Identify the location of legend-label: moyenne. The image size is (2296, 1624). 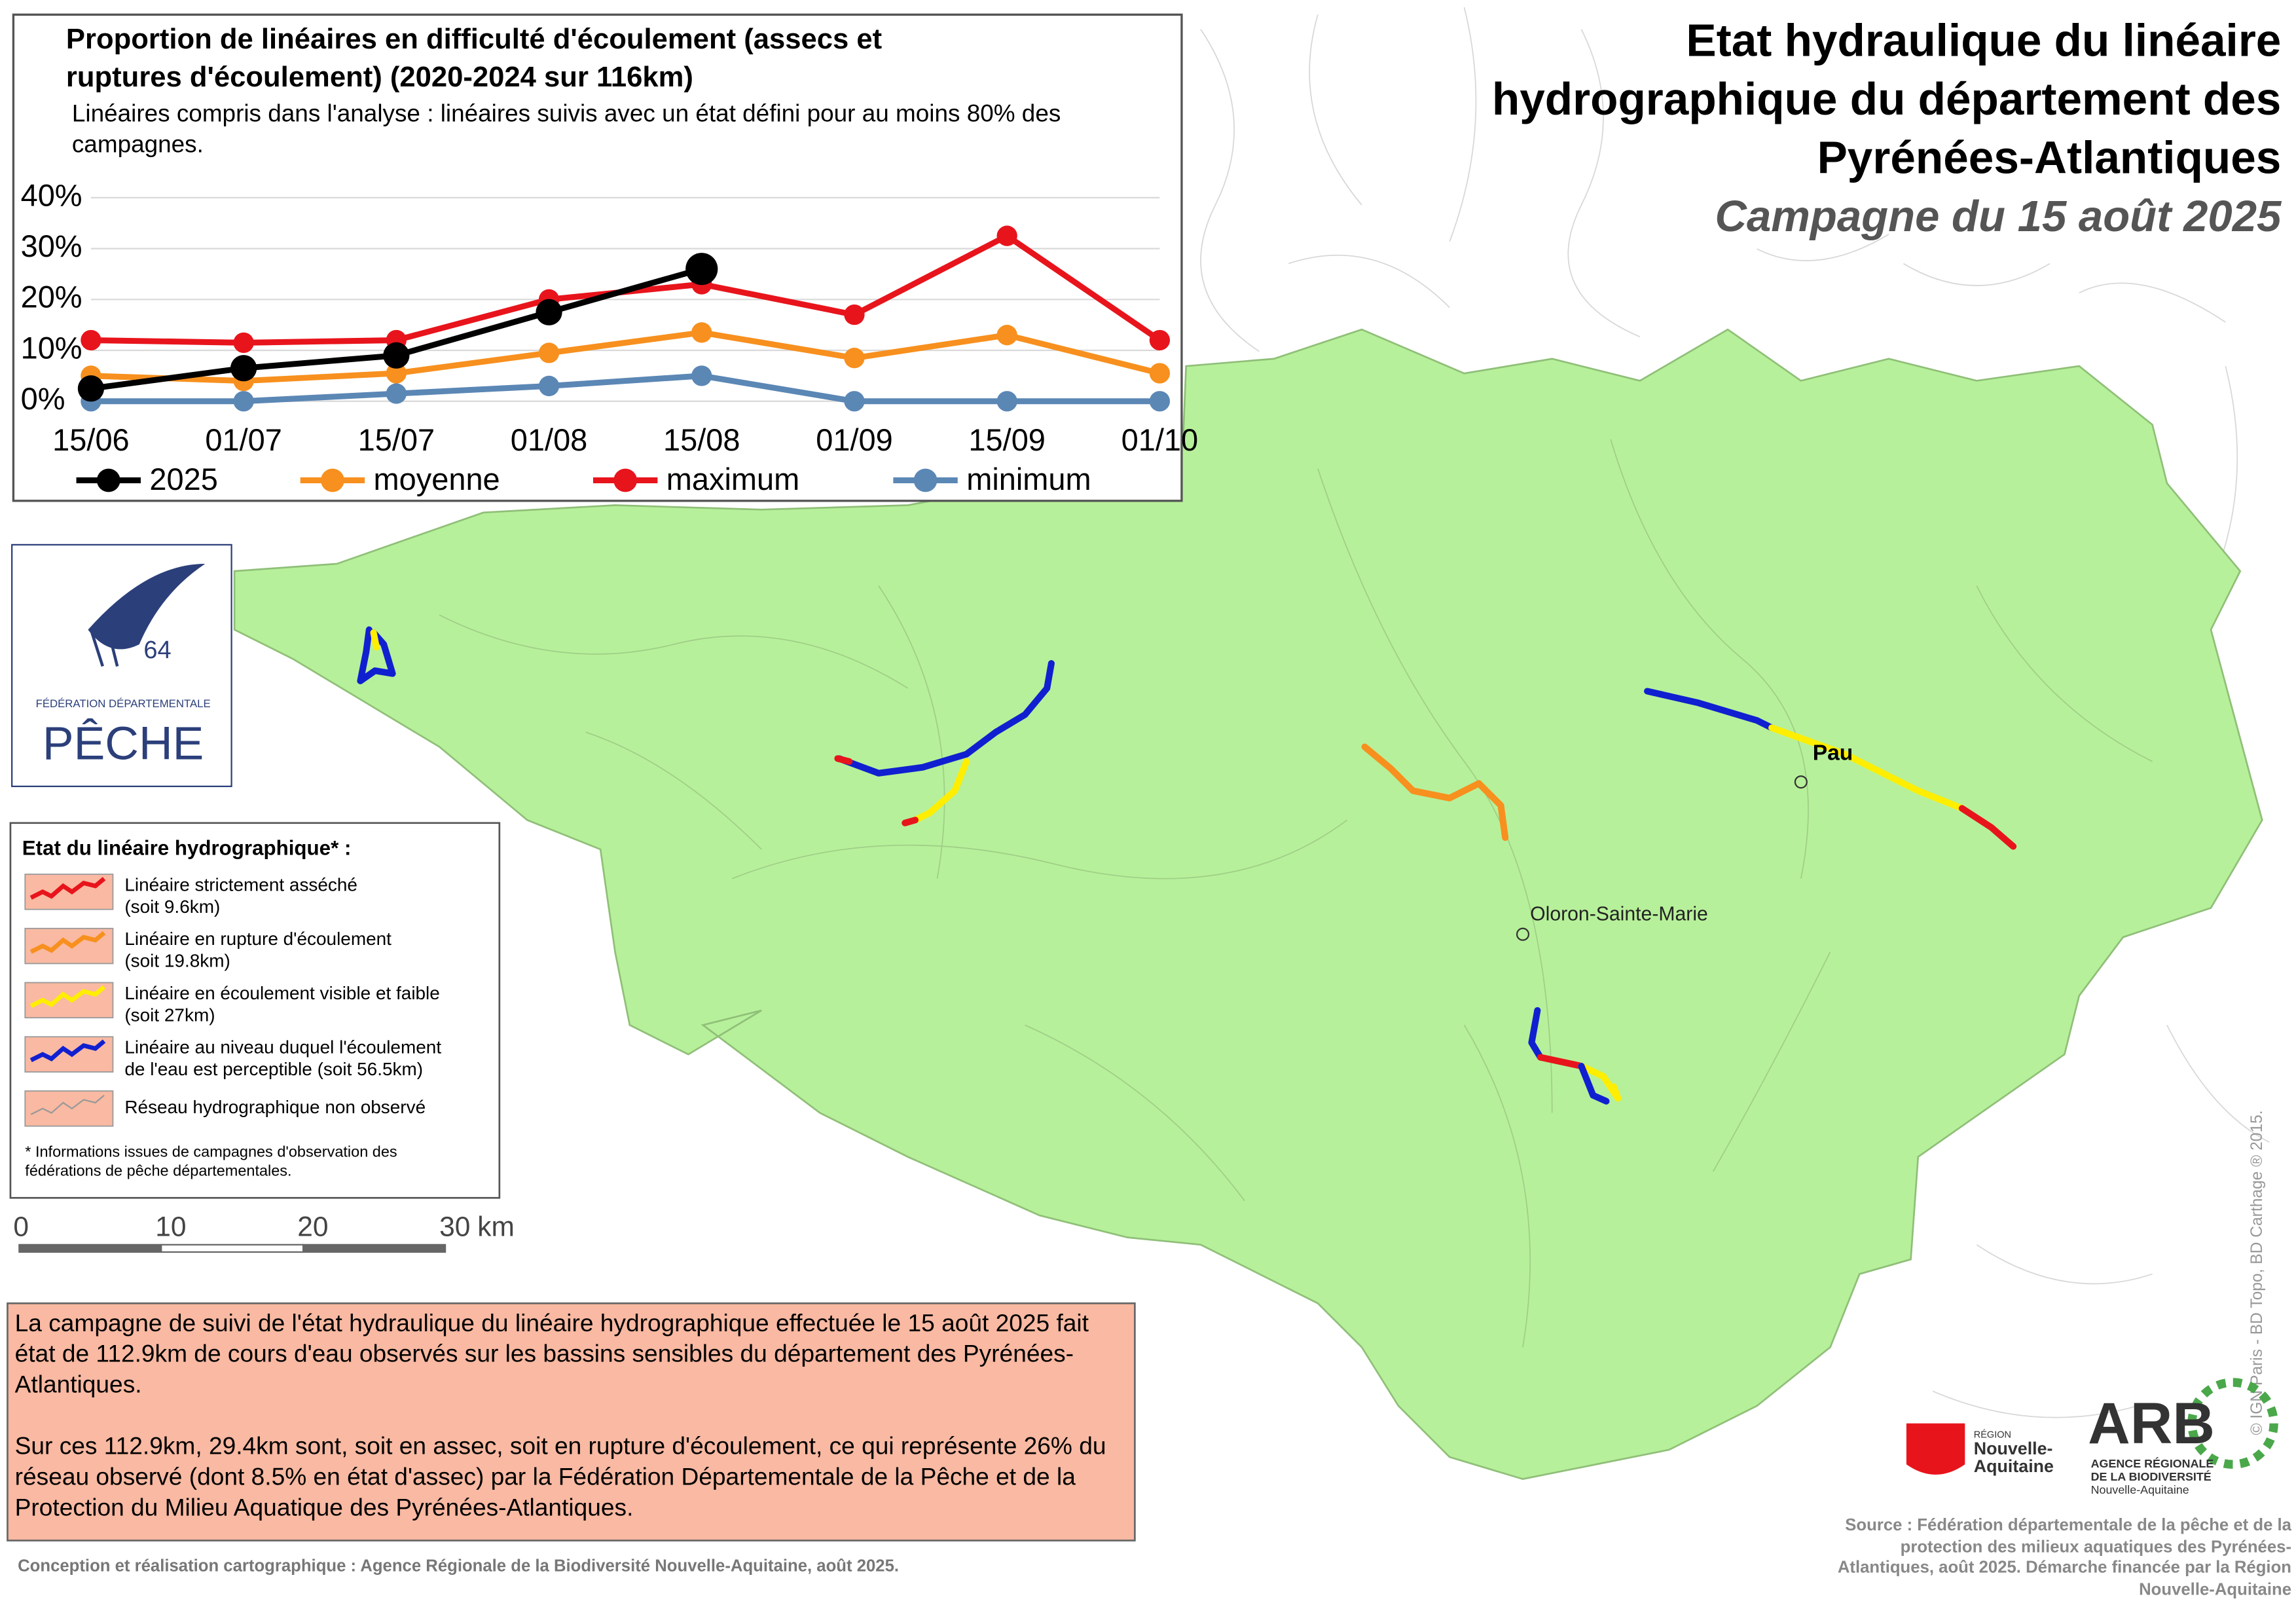
(437, 479).